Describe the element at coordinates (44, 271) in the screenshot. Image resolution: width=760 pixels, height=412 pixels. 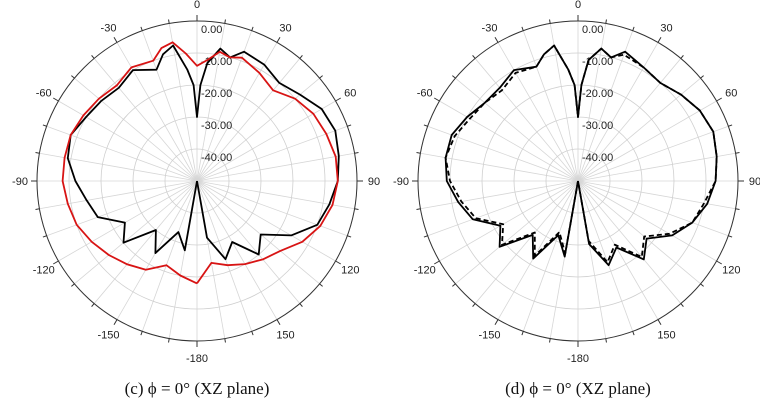
I see `angle-tick-label: -120` at that location.